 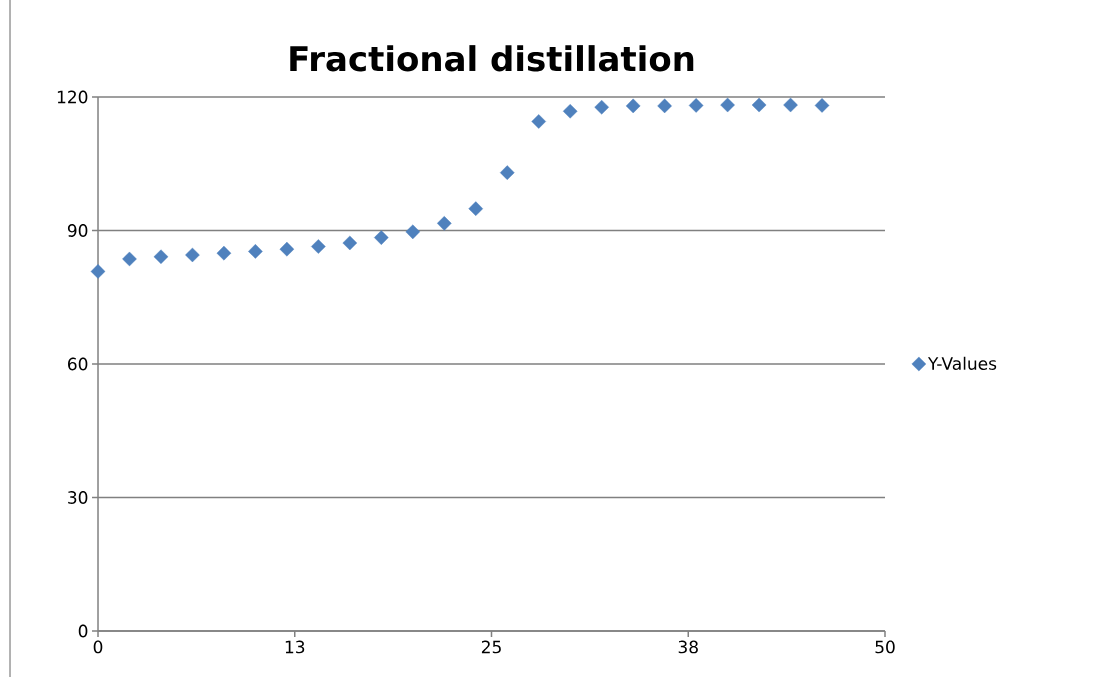 What do you see at coordinates (688, 647) in the screenshot?
I see `x-tick-label: 38` at bounding box center [688, 647].